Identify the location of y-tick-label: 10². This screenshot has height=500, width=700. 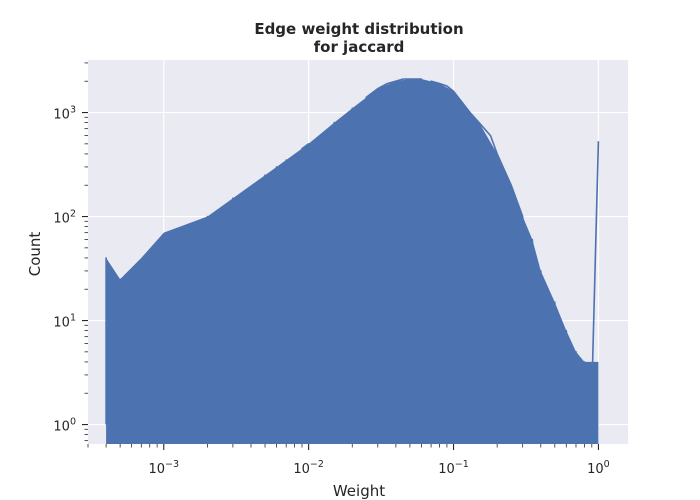
(64, 218).